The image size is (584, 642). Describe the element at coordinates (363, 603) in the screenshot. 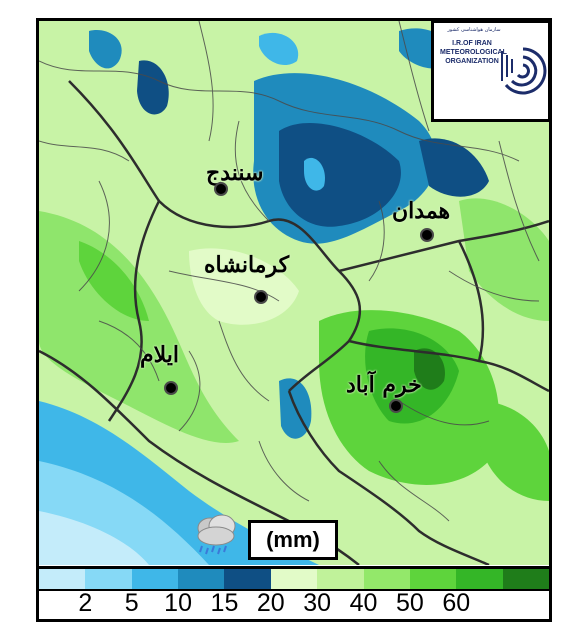

I see `legend-tick-label: 40` at that location.